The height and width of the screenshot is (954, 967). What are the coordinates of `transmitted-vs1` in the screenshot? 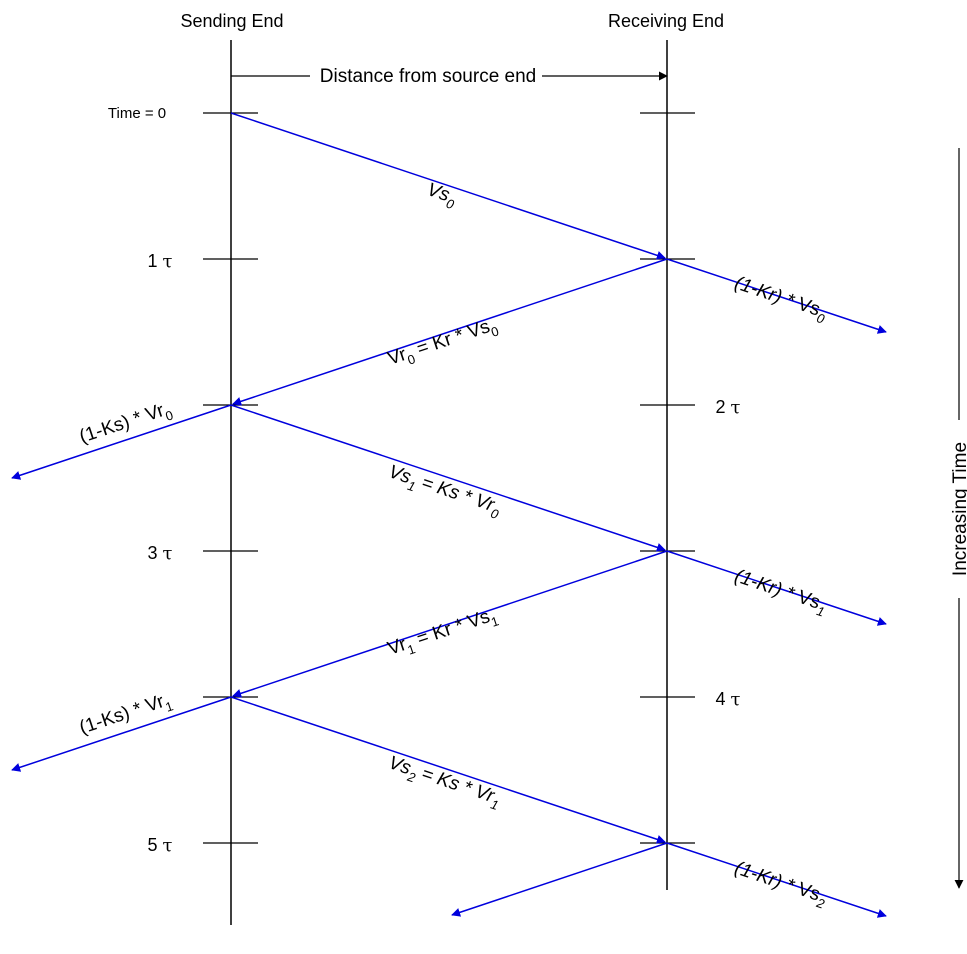 It's located at (776, 588).